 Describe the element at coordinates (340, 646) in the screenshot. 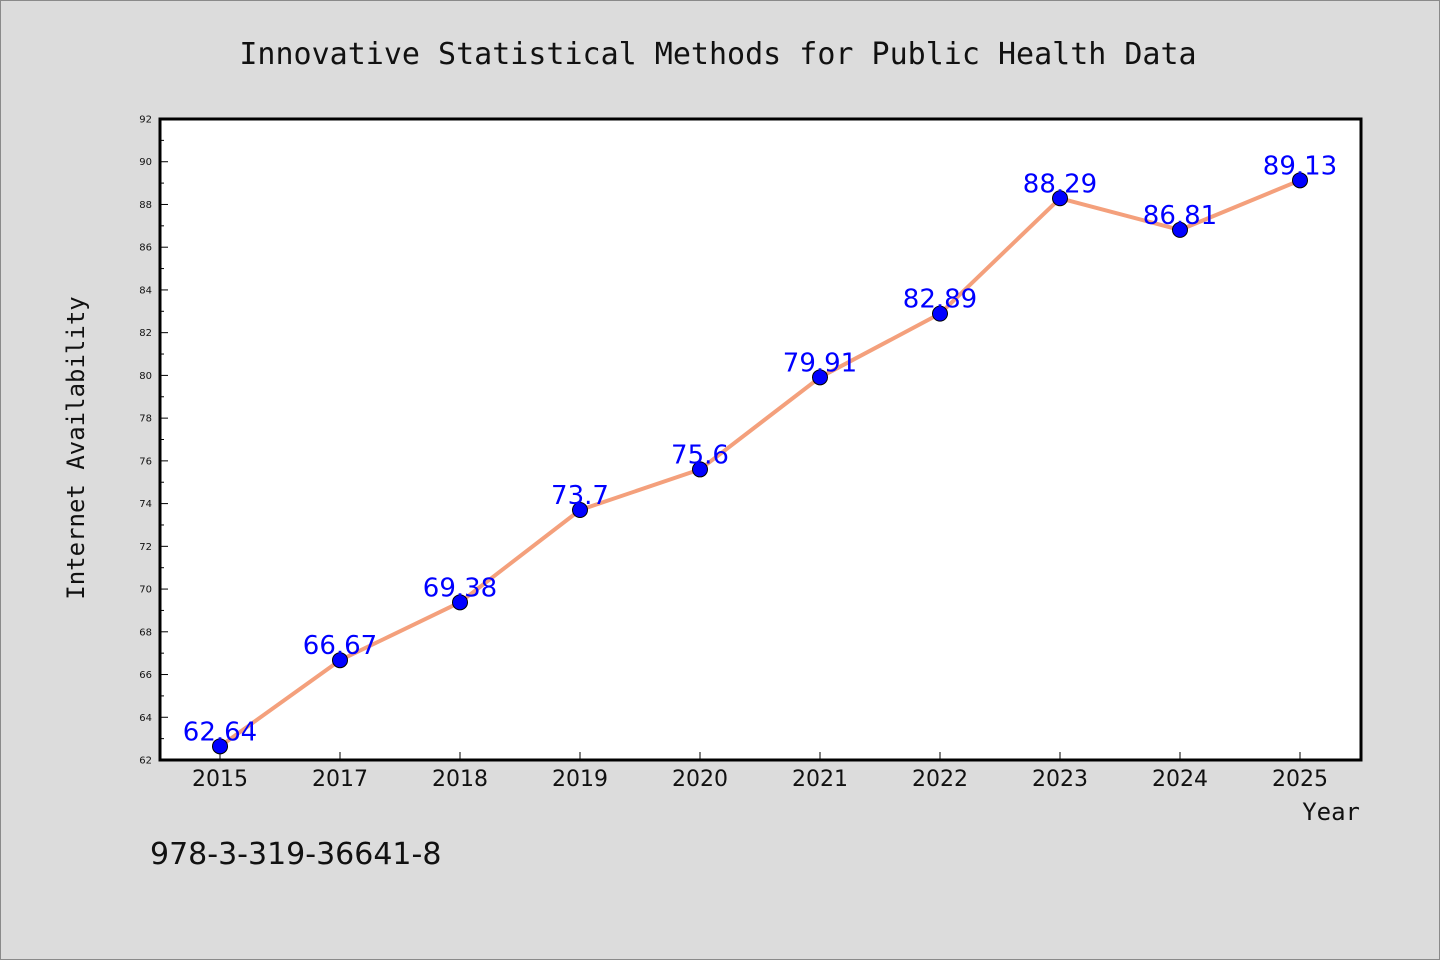

I see `data-label: 66.67` at that location.